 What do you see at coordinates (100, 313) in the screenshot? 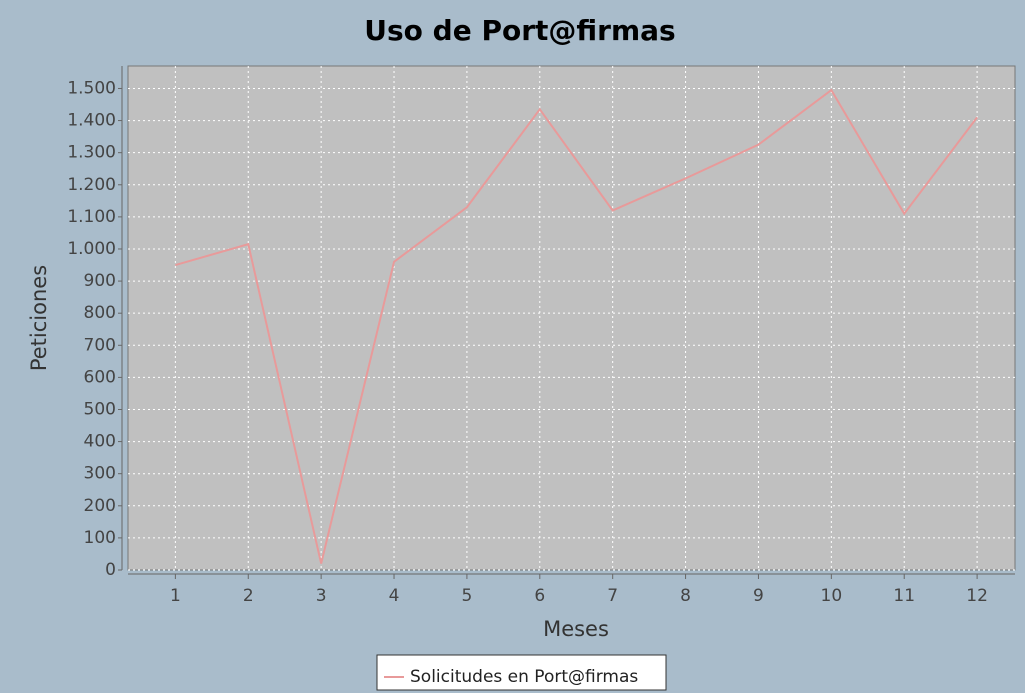
I see `y-tick-label: 800` at bounding box center [100, 313].